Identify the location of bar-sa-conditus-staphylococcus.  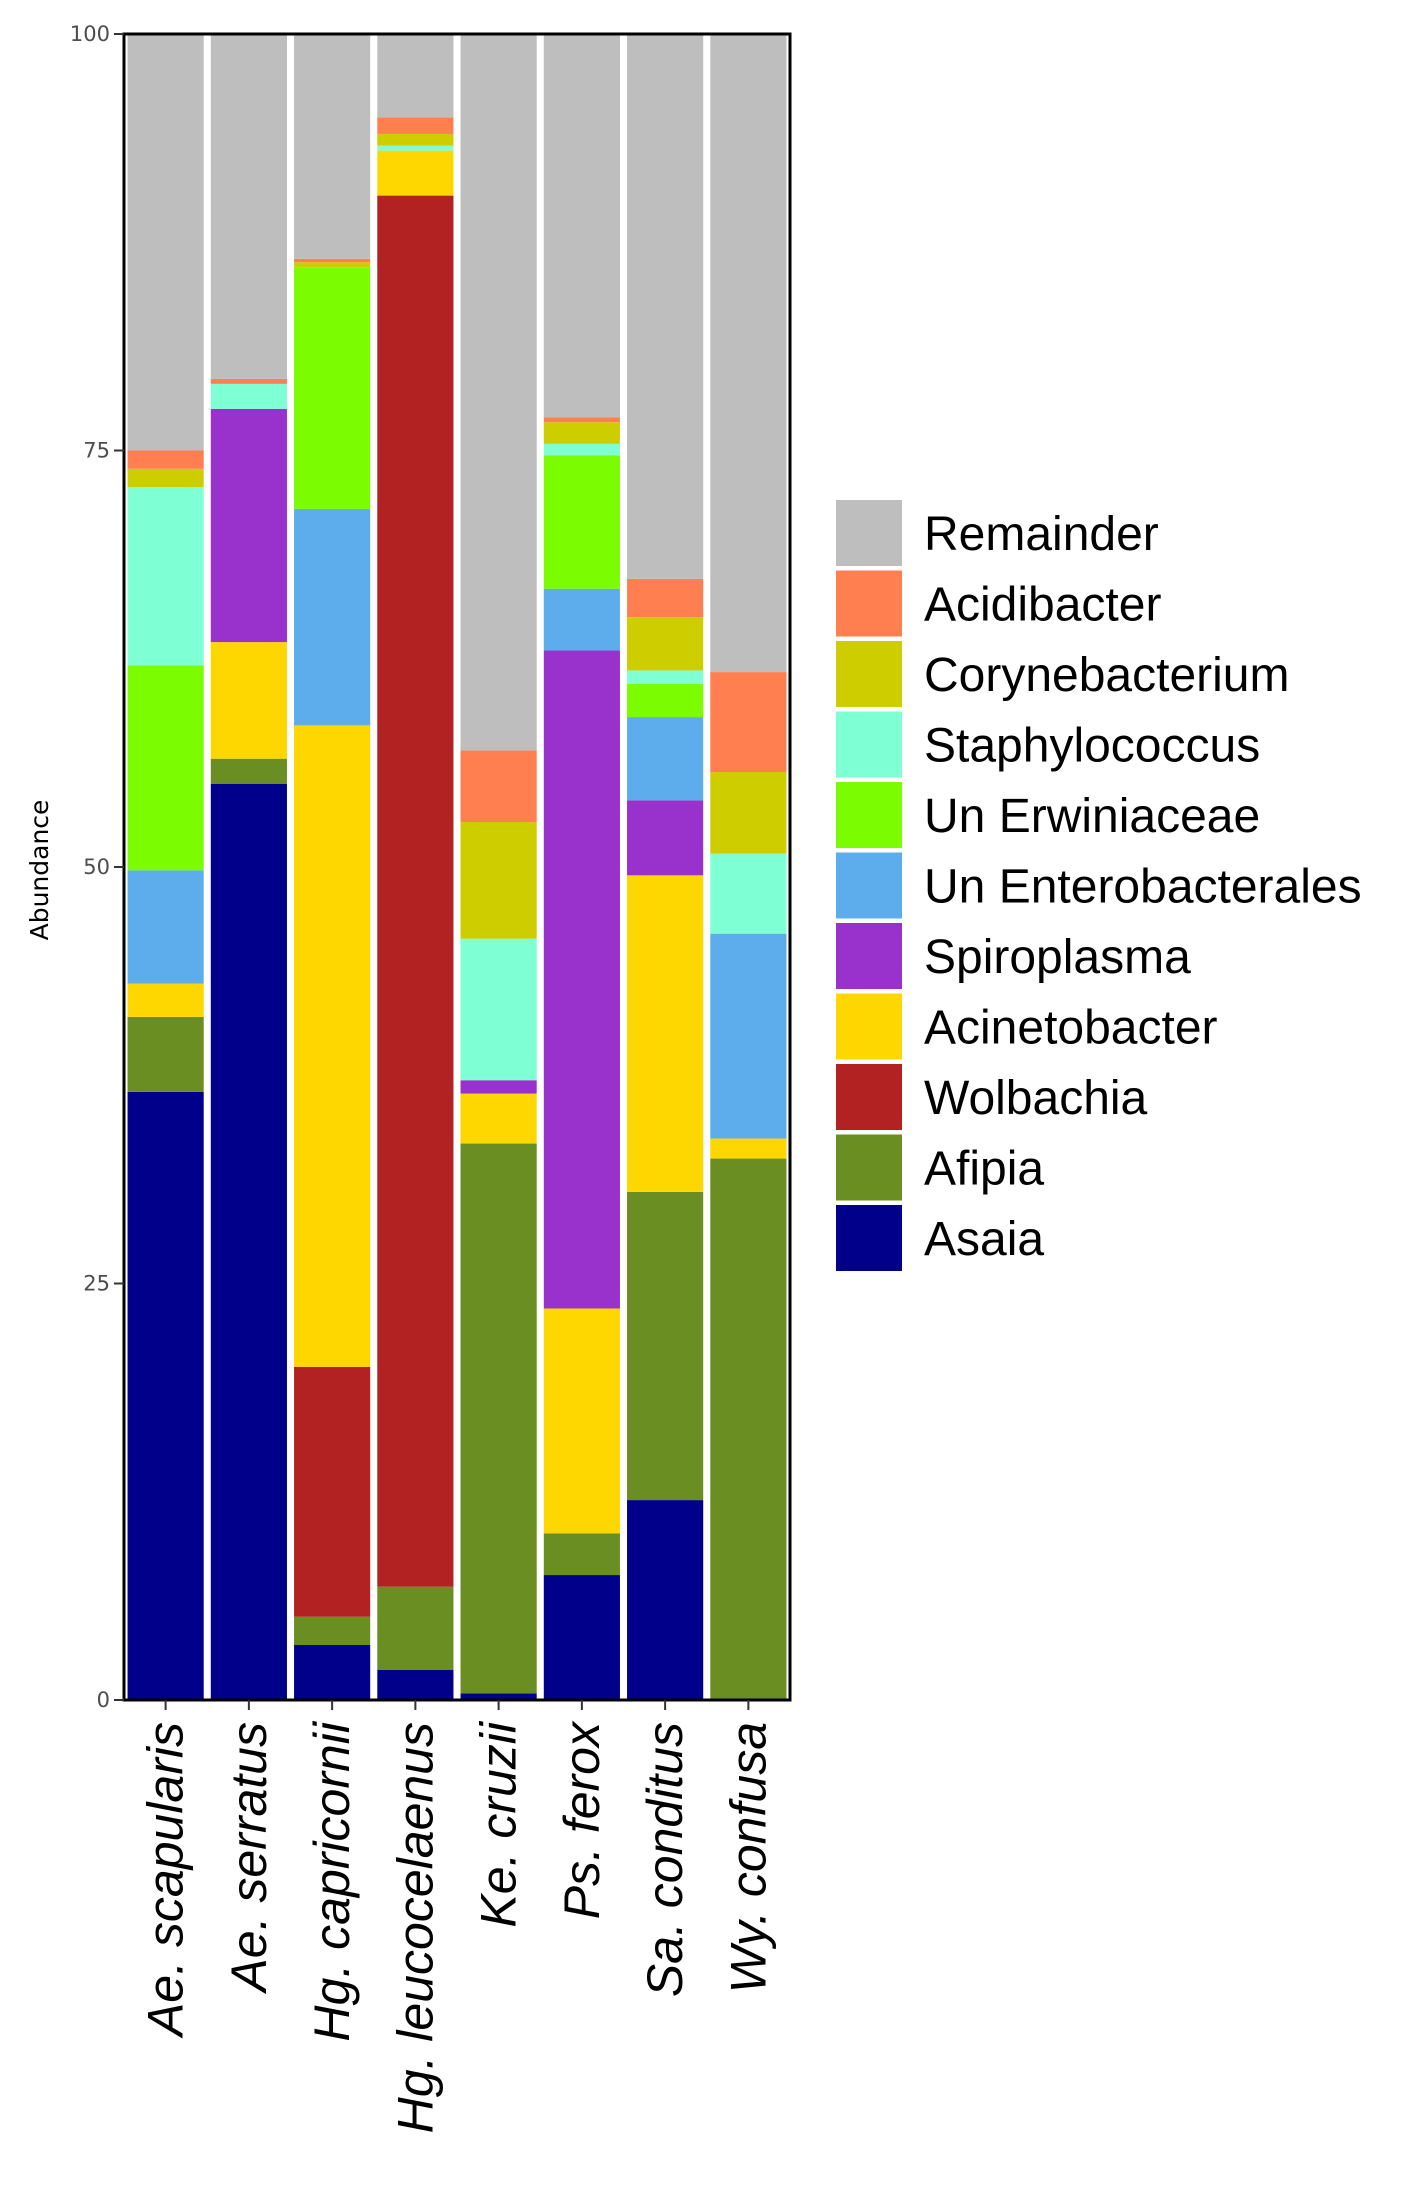
(665, 677).